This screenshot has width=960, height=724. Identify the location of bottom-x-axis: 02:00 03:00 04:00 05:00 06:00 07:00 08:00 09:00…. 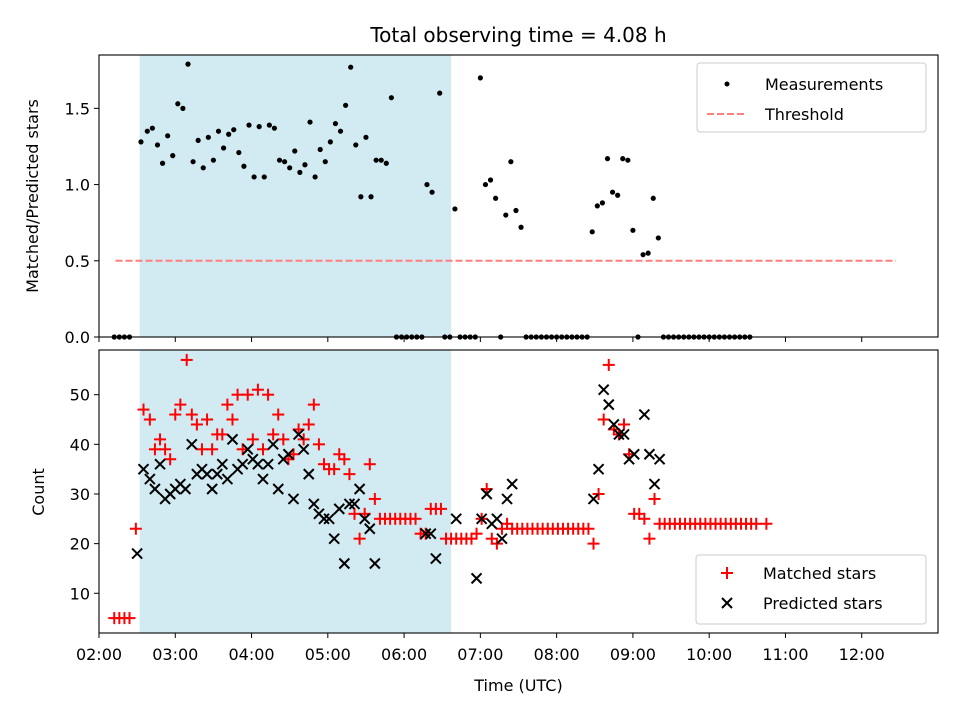
(480, 648).